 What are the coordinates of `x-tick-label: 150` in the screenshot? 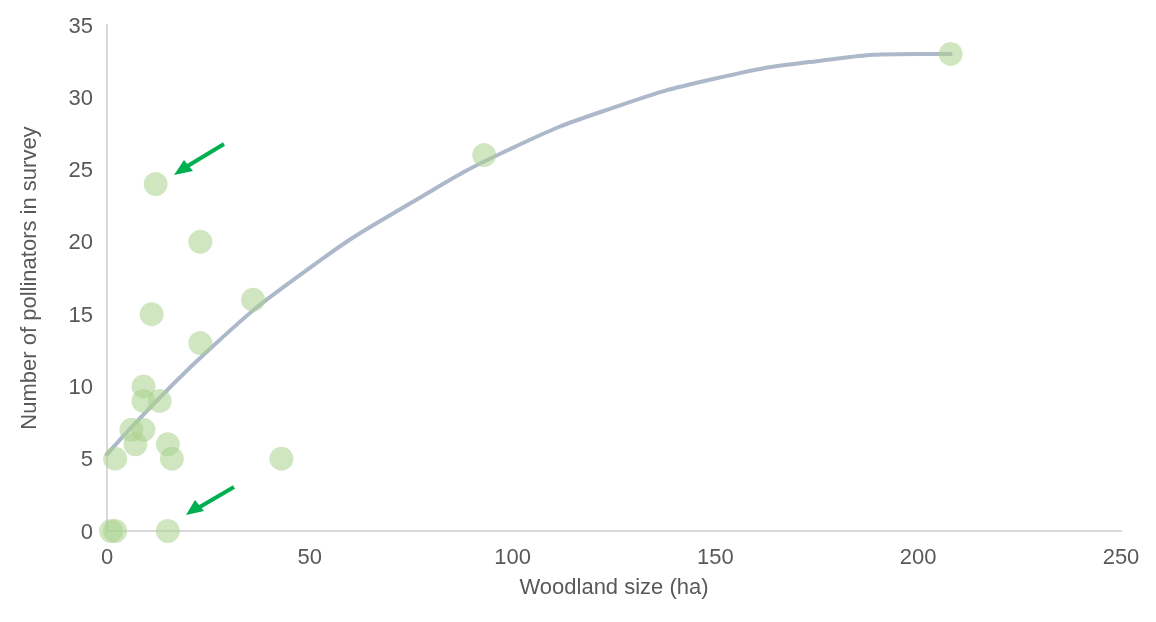 It's located at (715, 556).